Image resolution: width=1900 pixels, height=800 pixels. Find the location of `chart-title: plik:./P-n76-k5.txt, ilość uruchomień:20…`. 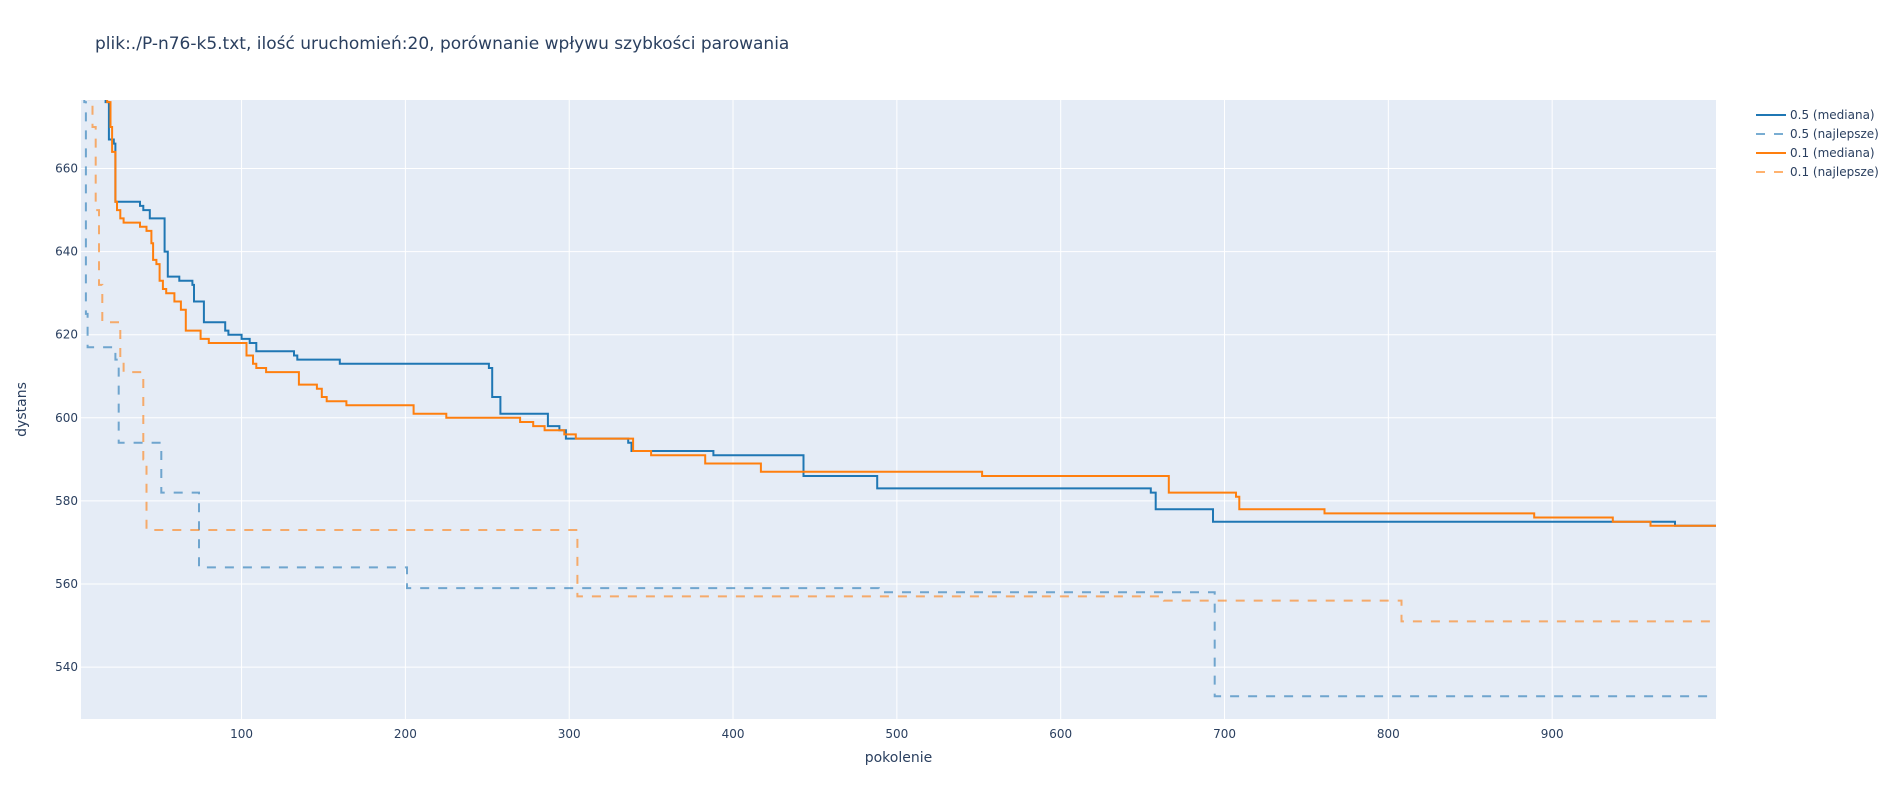

chart-title: plik:./P-n76-k5.txt, ilość uruchomień:20… is located at coordinates (442, 44).